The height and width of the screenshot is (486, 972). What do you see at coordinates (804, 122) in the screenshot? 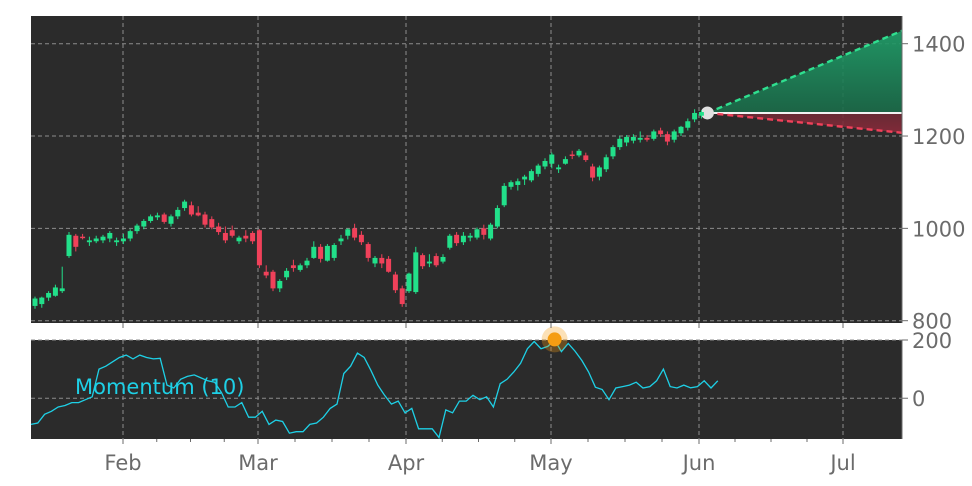
I see `forecast-lower-area` at bounding box center [804, 122].